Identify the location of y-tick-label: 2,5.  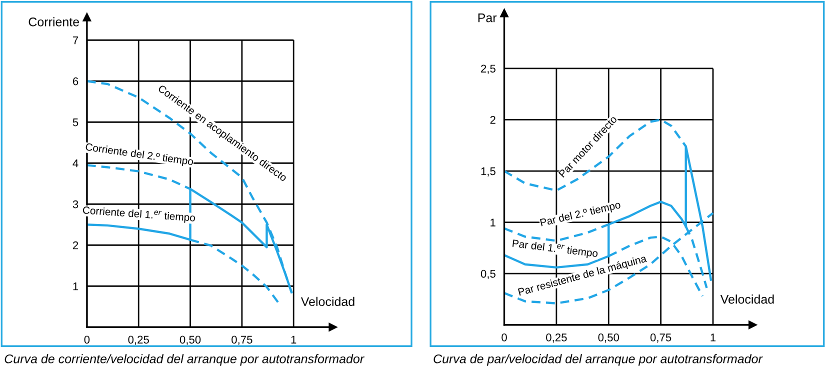
(488, 69).